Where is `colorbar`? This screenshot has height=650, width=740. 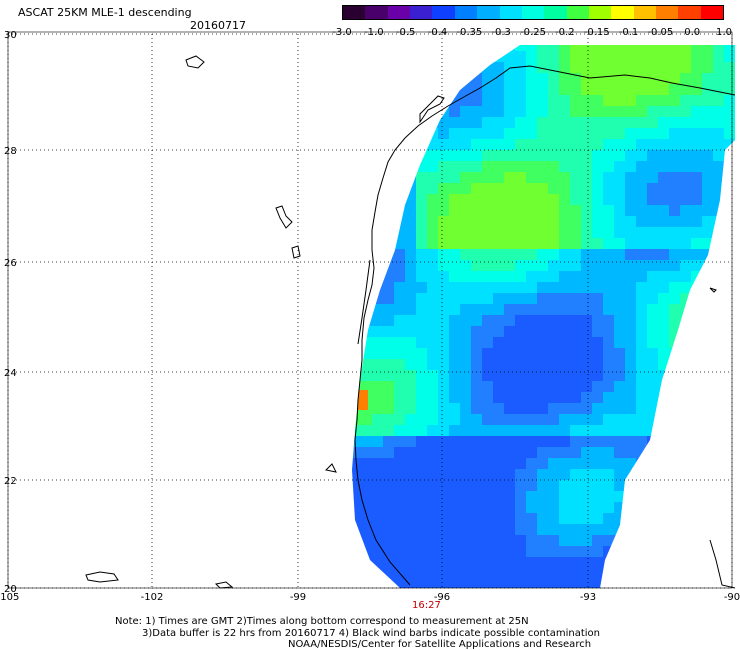 colorbar is located at coordinates (533, 12).